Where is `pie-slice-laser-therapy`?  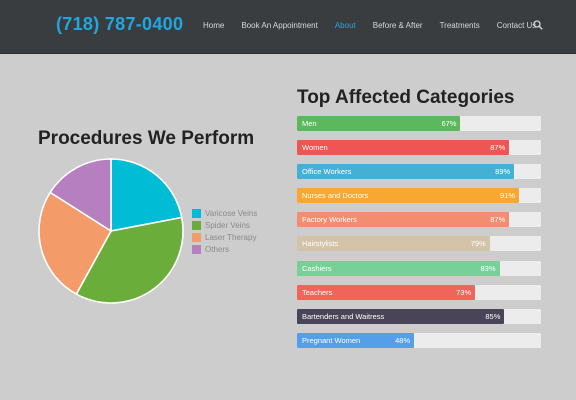 pie-slice-laser-therapy is located at coordinates (75, 243).